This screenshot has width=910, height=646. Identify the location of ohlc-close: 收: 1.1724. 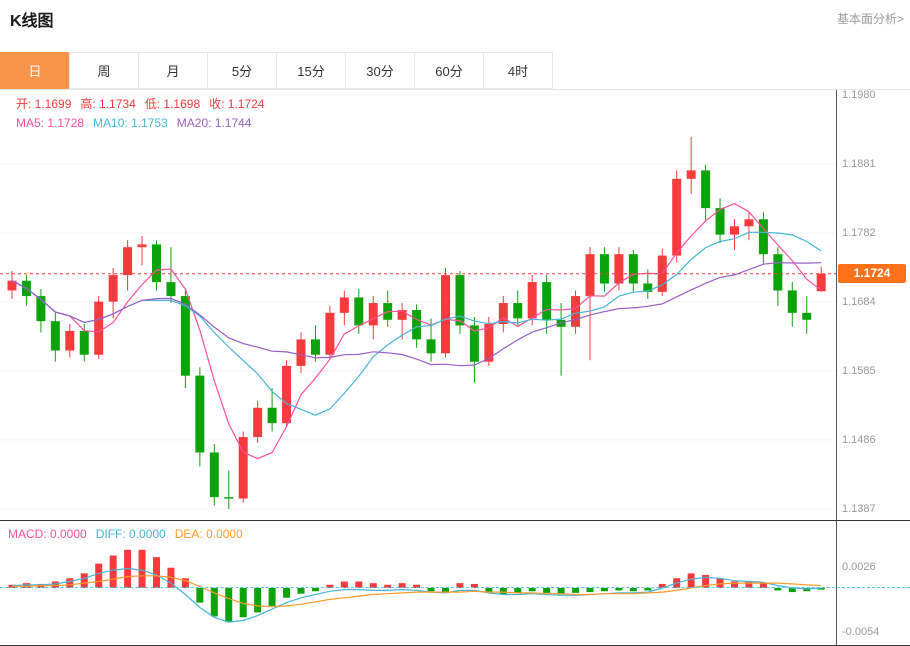
(237, 104).